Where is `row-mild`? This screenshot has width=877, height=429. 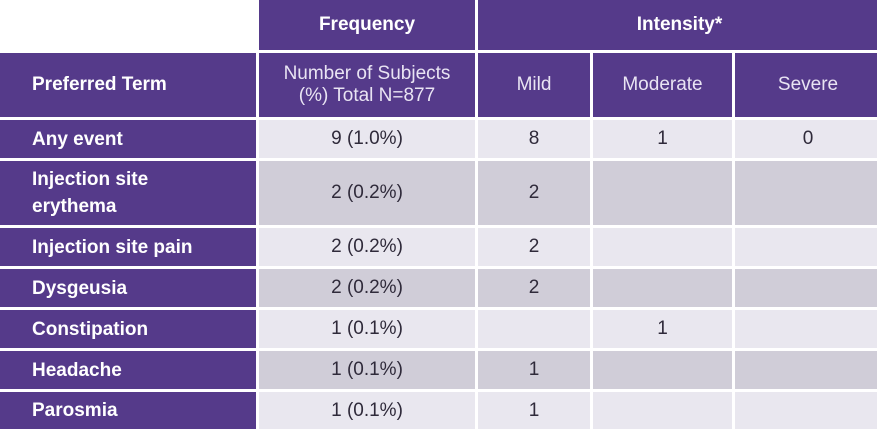 row-mild is located at coordinates (534, 329).